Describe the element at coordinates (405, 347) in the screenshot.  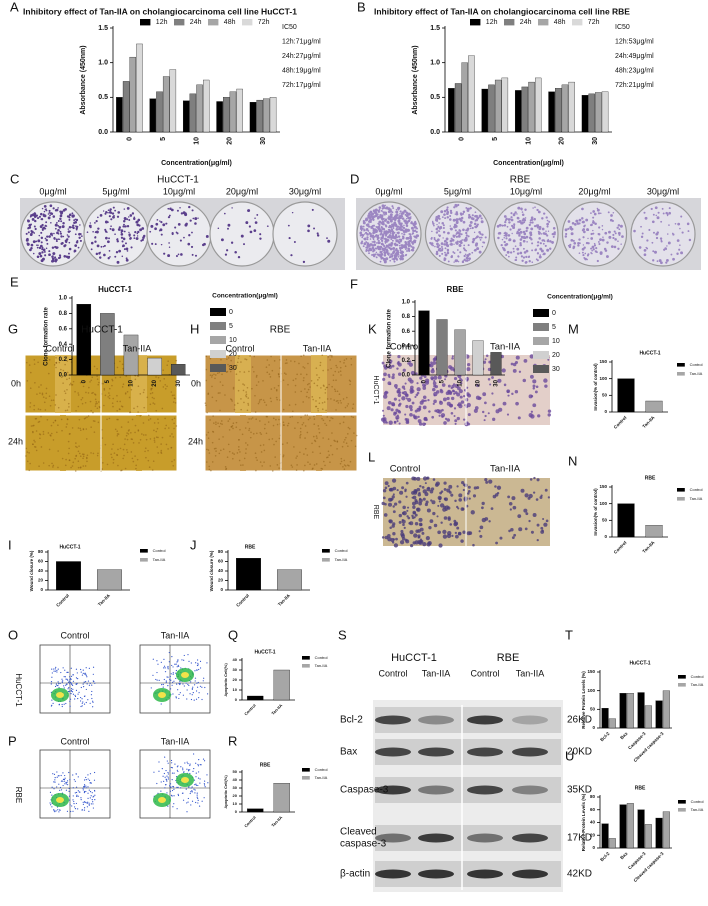
I see `group-label: Control` at that location.